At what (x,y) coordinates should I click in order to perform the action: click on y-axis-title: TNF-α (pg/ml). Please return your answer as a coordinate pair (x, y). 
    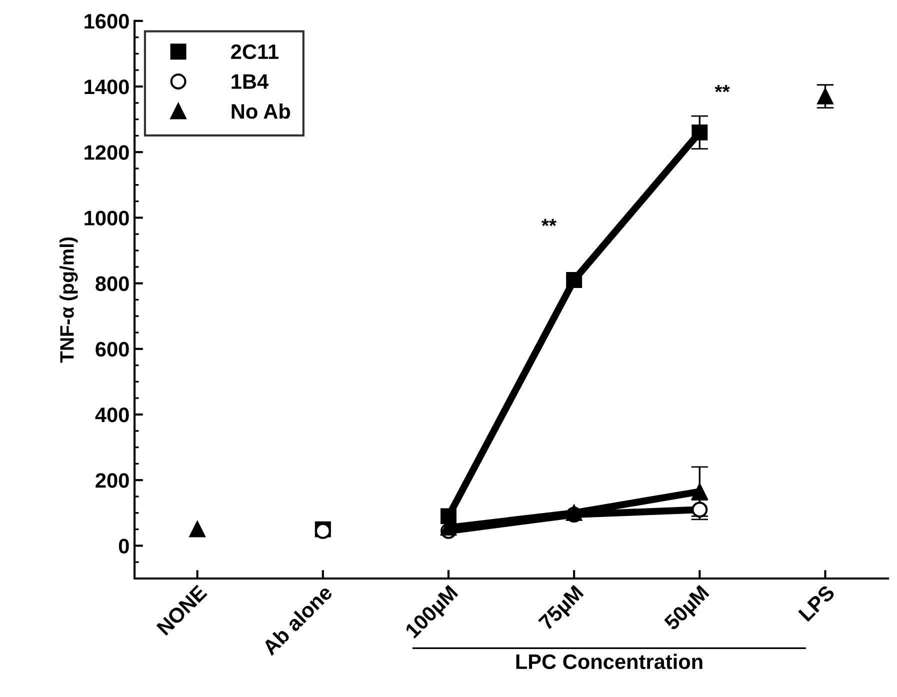
    Looking at the image, I should click on (69, 300).